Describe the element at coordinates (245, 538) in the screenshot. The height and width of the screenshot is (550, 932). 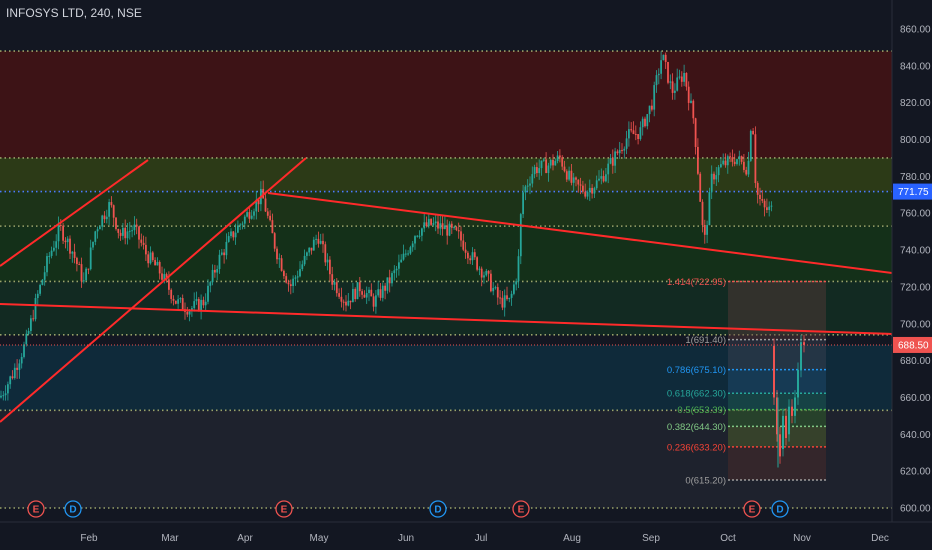
I see `time-tick-label: Apr` at that location.